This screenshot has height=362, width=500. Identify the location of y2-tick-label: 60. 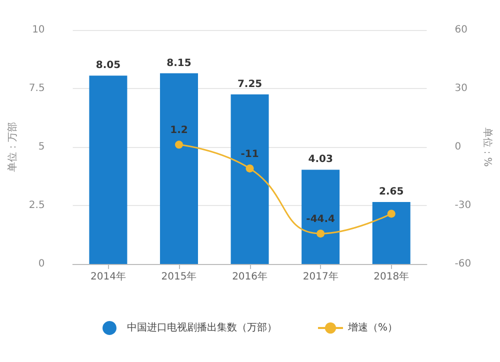
(461, 30).